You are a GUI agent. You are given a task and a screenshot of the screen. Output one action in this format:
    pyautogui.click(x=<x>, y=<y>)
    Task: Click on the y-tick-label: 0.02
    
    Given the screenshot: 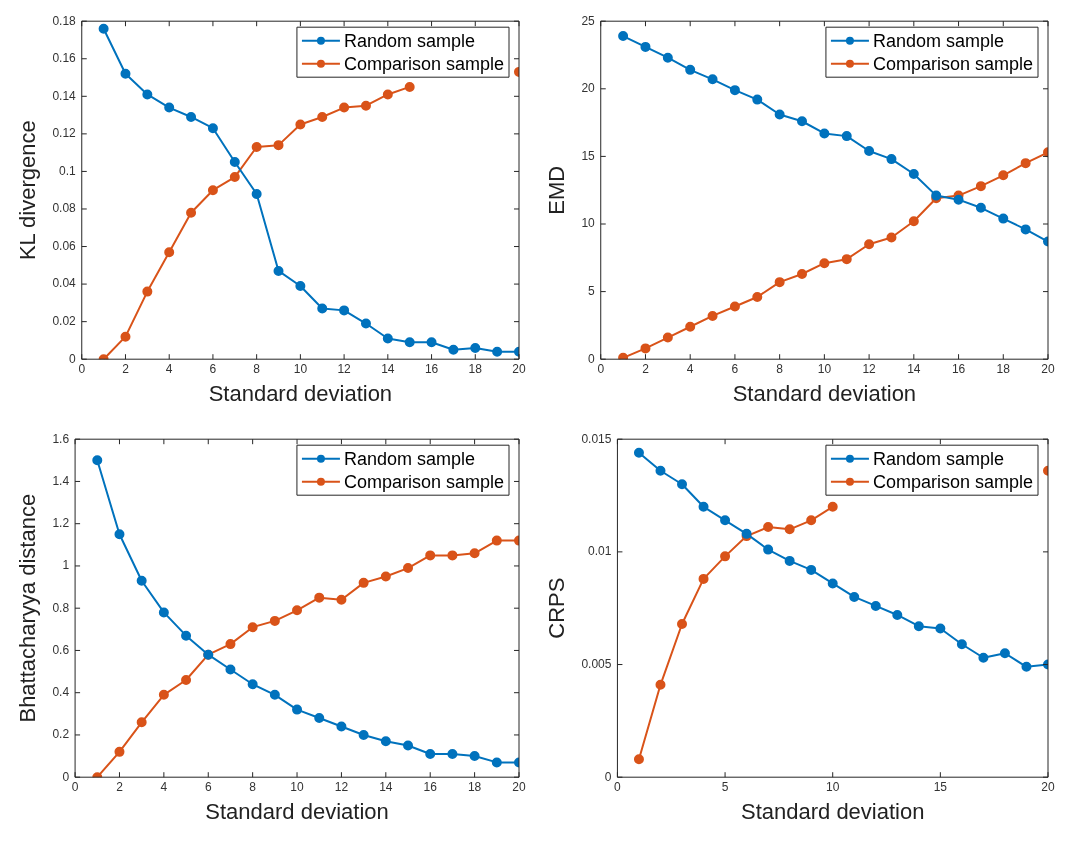 What is the action you would take?
    pyautogui.click(x=64, y=320)
    